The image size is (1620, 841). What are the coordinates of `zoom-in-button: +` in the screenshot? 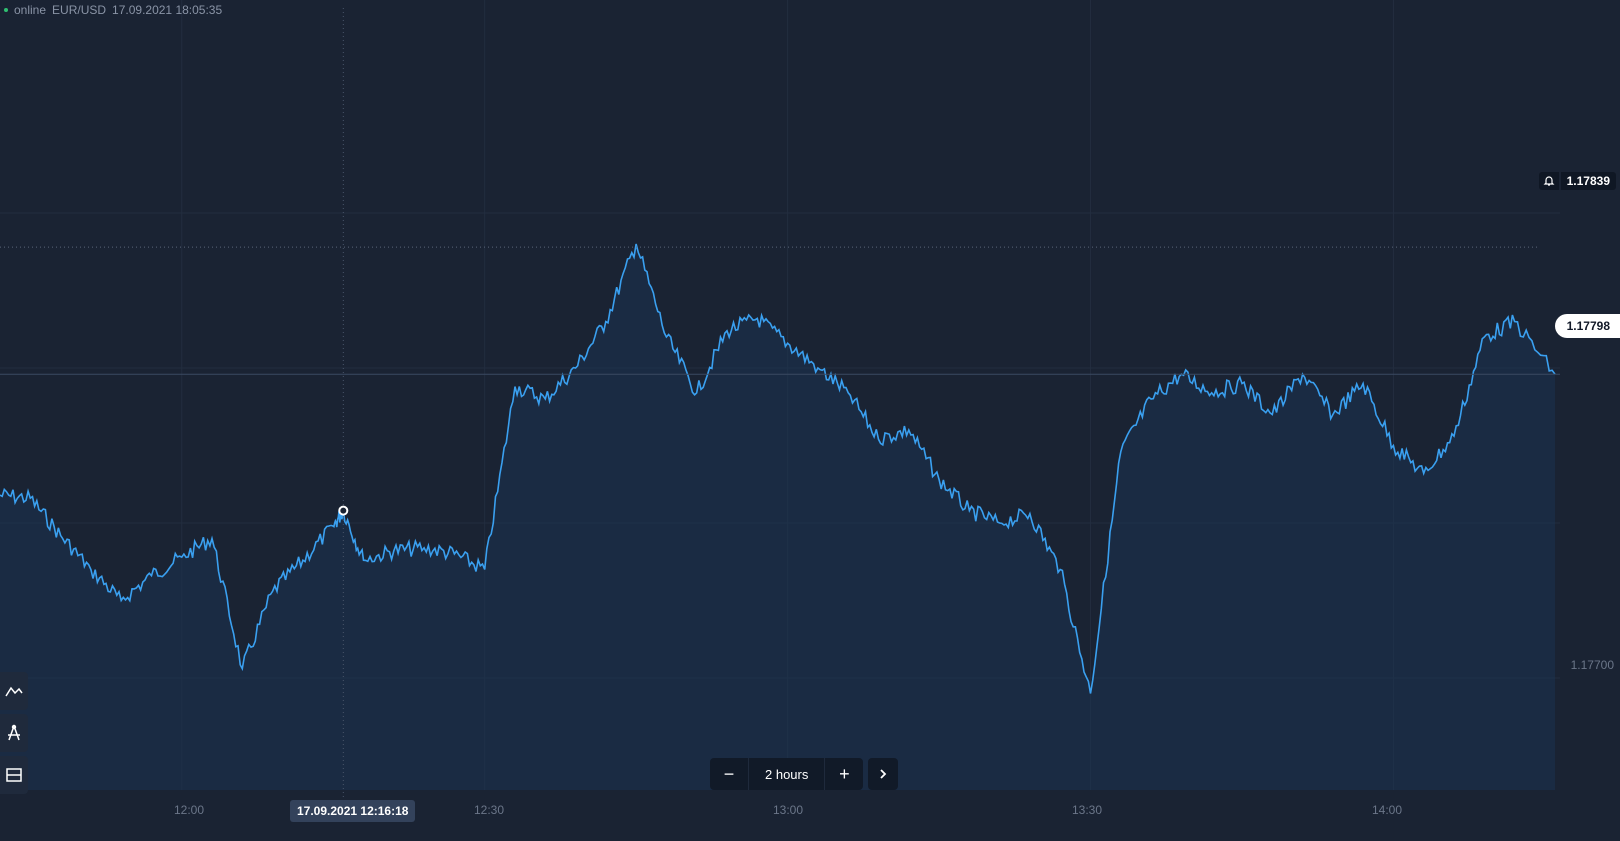 It's located at (844, 773).